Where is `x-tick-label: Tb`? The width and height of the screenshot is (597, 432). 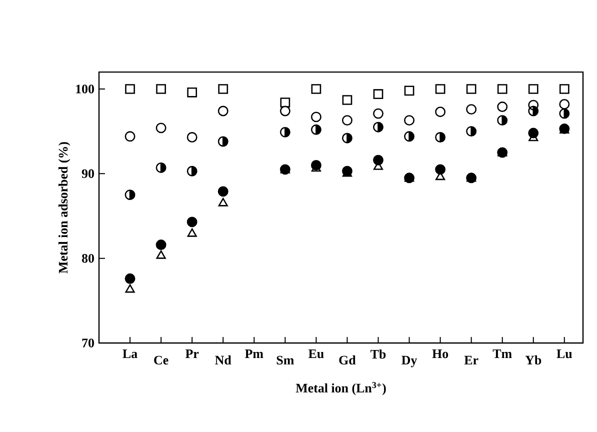 x-tick-label: Tb is located at coordinates (378, 354).